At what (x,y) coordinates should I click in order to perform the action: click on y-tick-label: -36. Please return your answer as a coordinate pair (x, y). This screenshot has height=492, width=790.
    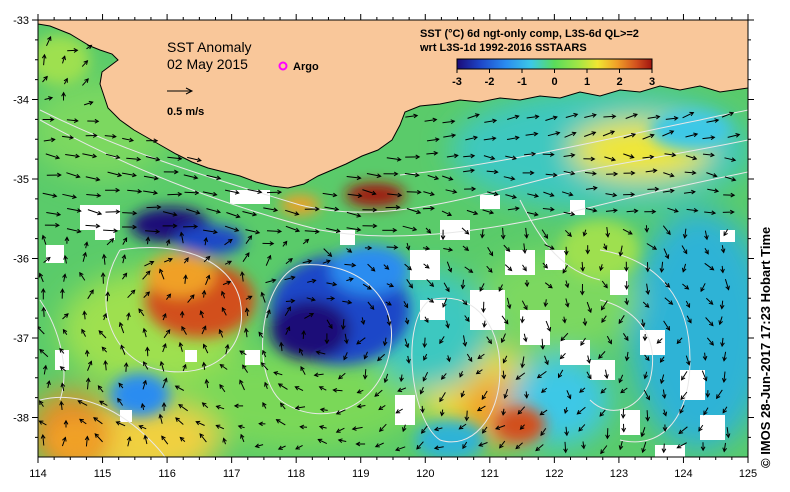
    Looking at the image, I should click on (21, 260).